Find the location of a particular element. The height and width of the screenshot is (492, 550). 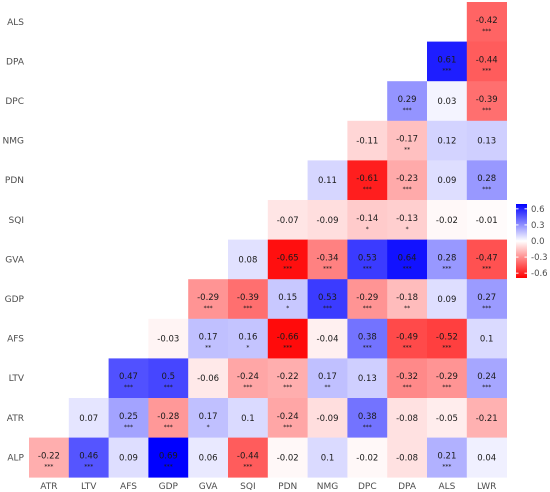

x-tick-sqi: SQI is located at coordinates (247, 487).